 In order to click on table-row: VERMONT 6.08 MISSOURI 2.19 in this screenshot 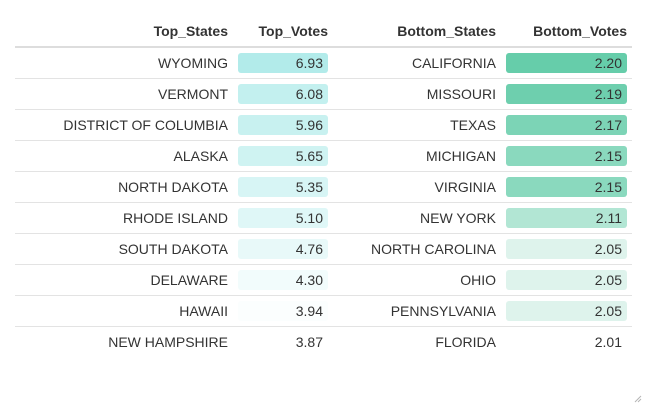, I will do `click(323, 94)`.